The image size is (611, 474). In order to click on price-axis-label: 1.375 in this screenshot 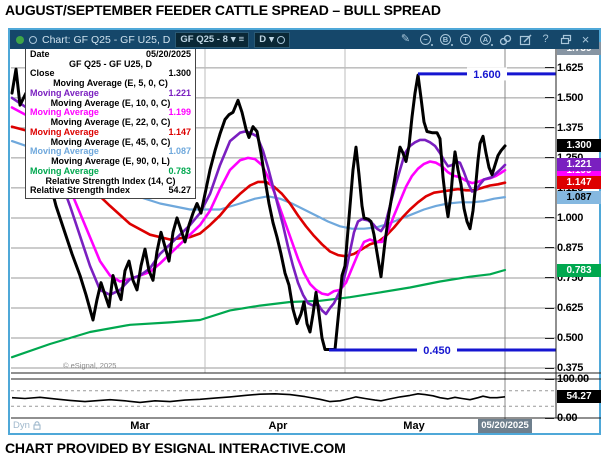, I will do `click(573, 127)`.